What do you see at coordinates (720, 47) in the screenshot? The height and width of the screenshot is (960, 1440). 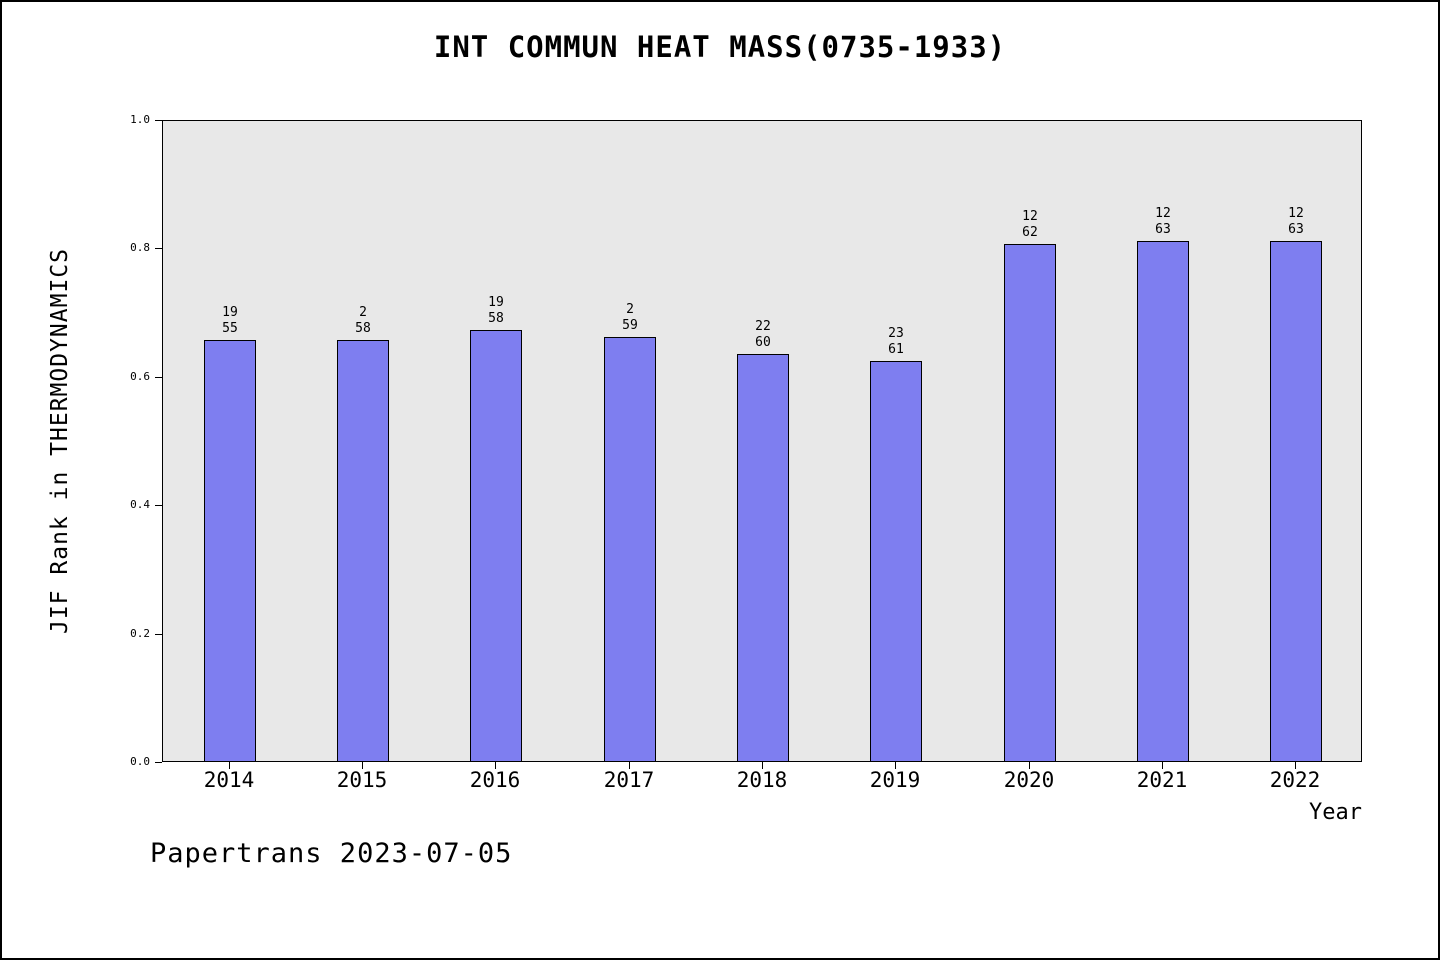 I see `chart-title: INT COMMUN HEAT MASS(0735-1933)` at bounding box center [720, 47].